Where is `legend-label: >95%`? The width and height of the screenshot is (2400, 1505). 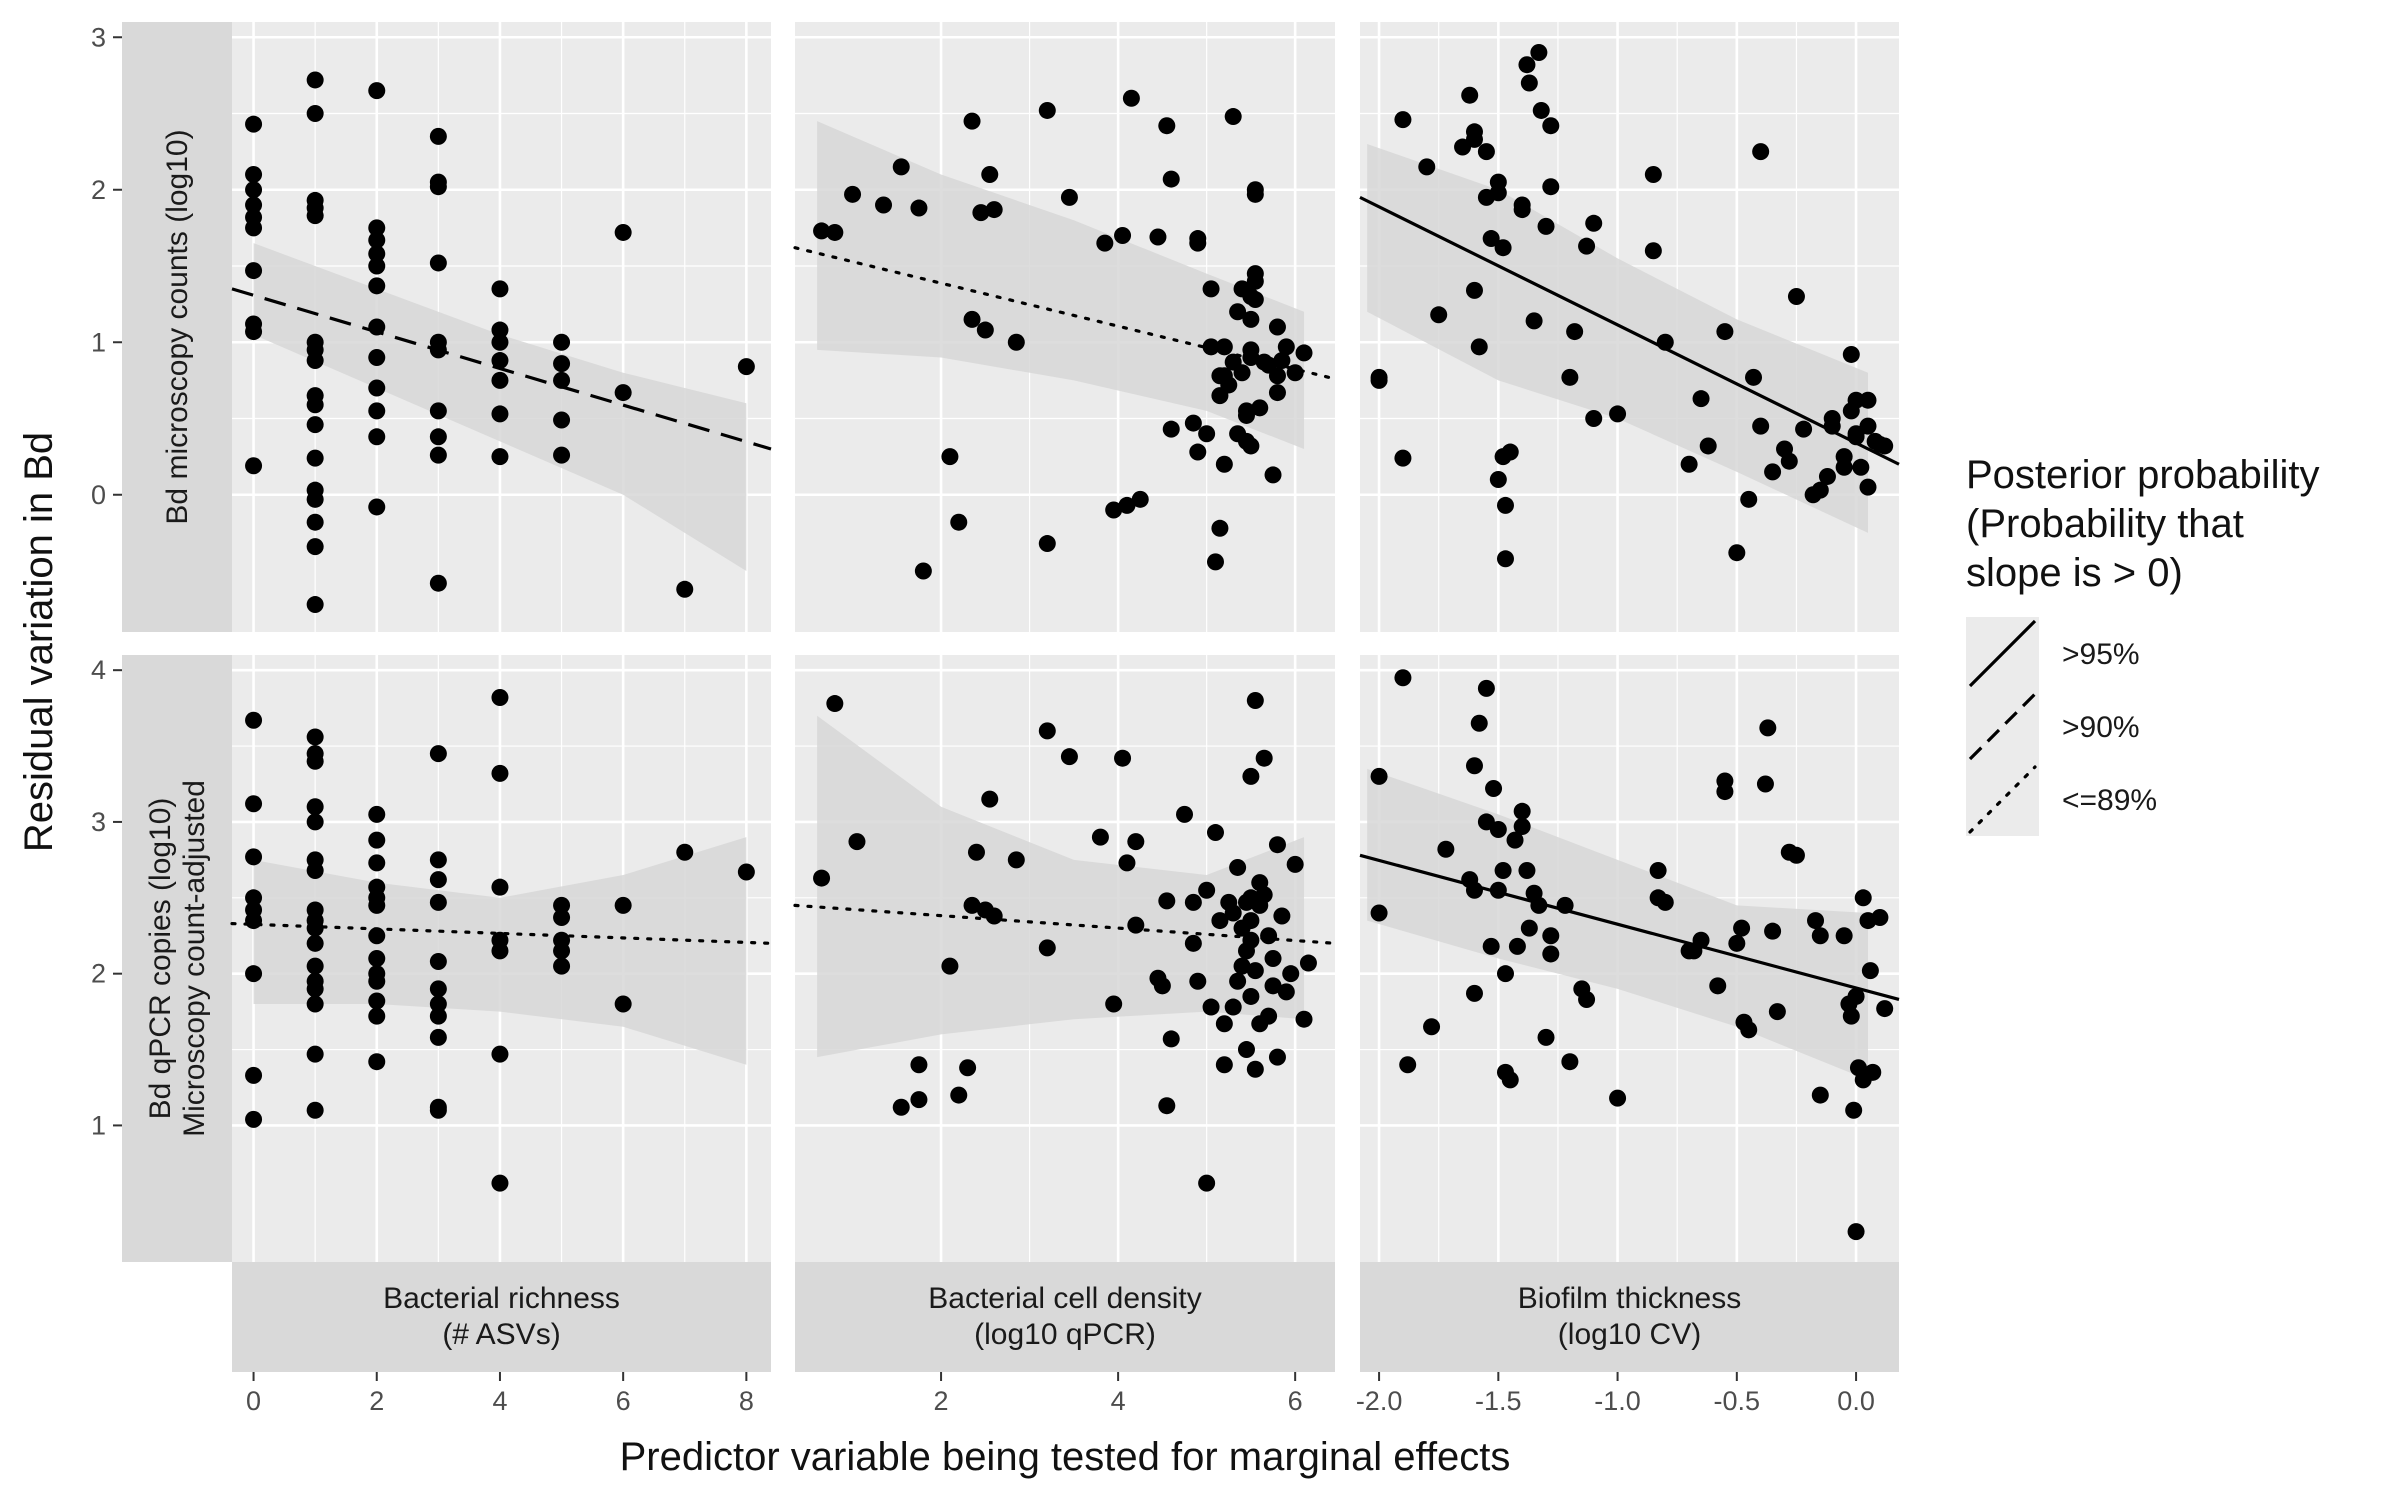
legend-label: >95% is located at coordinates (2101, 654).